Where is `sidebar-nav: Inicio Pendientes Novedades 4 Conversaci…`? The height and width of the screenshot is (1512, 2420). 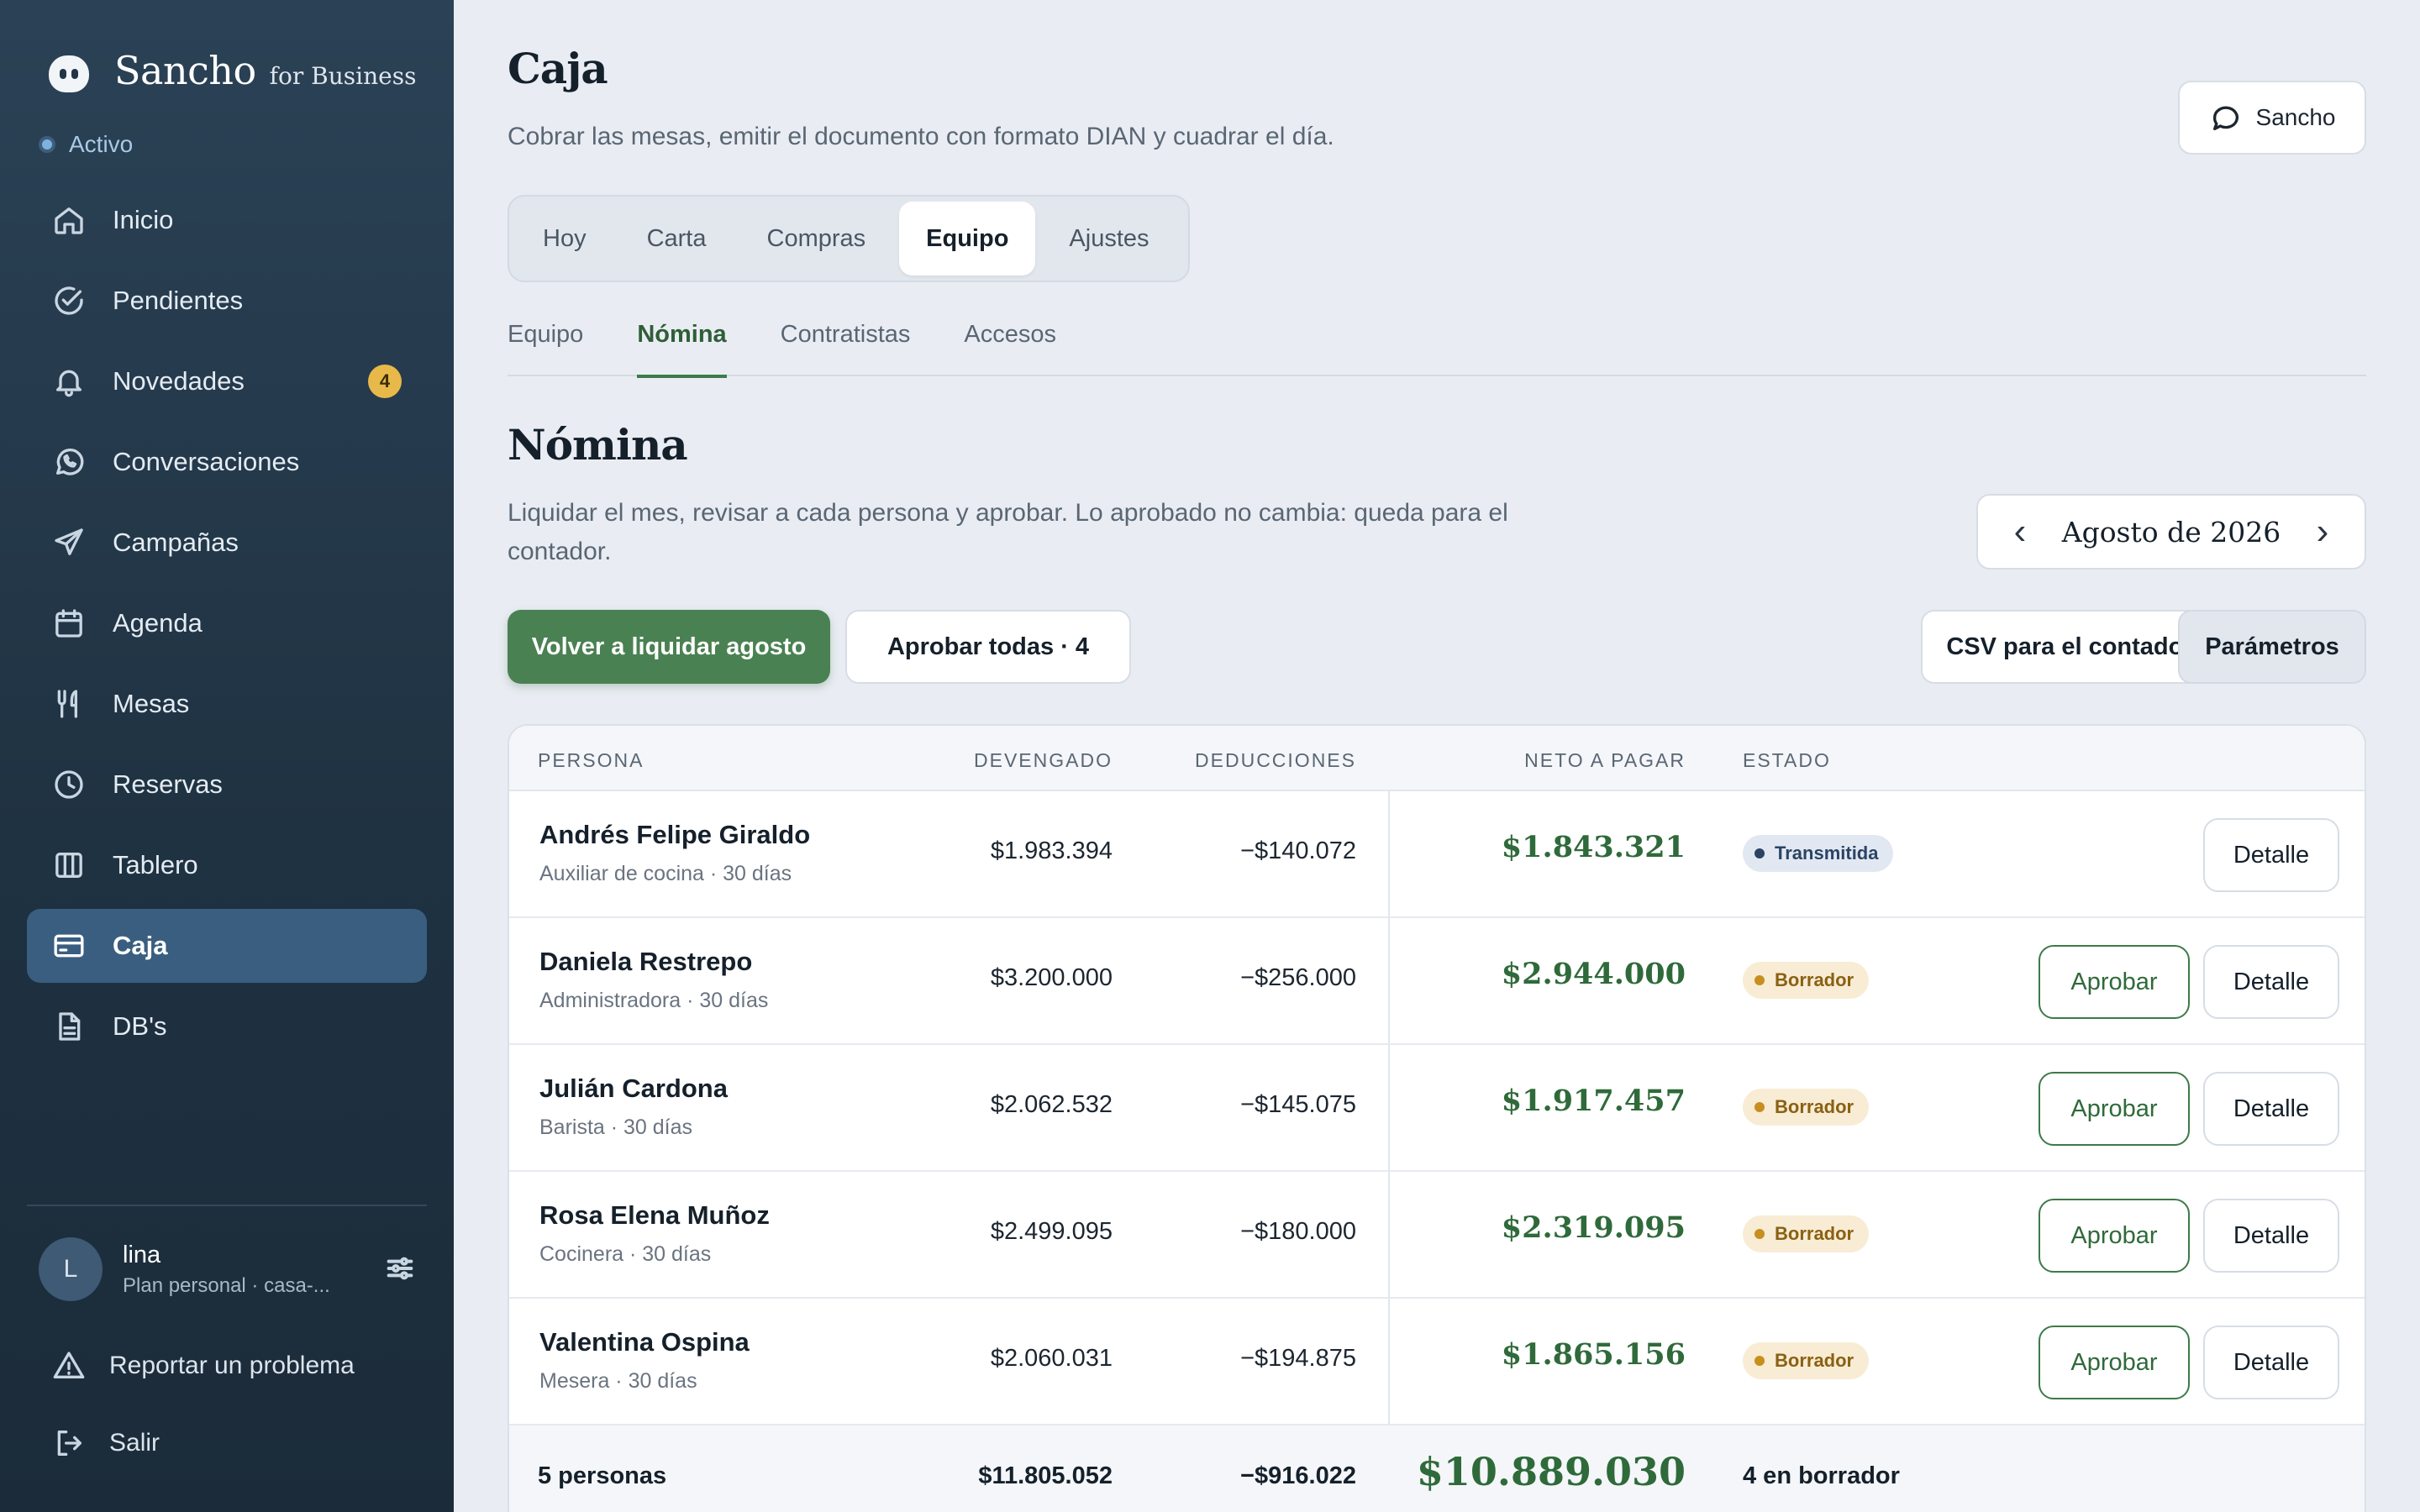 sidebar-nav: Inicio Pendientes Novedades 4 Conversaci… is located at coordinates (227, 626).